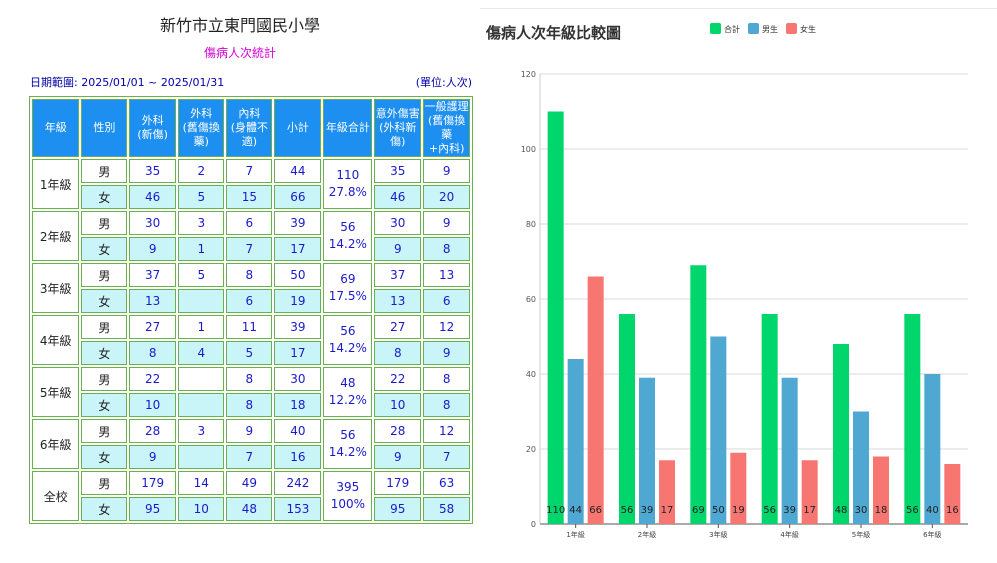  Describe the element at coordinates (56, 392) in the screenshot. I see `grade-cell: 5年級` at that location.